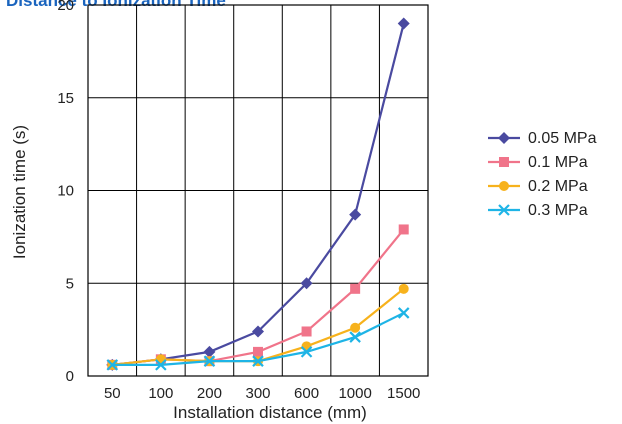  What do you see at coordinates (112, 393) in the screenshot?
I see `x-tick-label: 50` at bounding box center [112, 393].